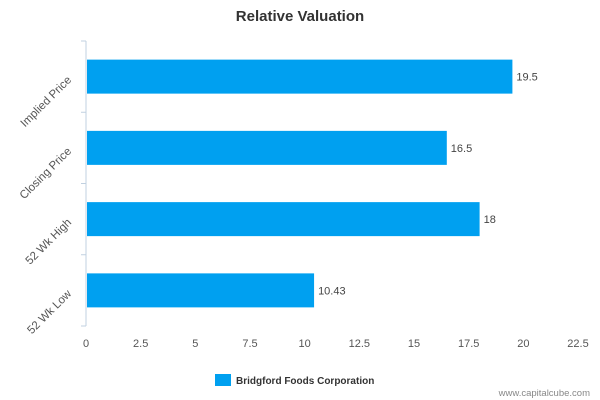 This screenshot has width=600, height=400. Describe the element at coordinates (300, 16) in the screenshot. I see `chart-title: Relative Valuation` at that location.